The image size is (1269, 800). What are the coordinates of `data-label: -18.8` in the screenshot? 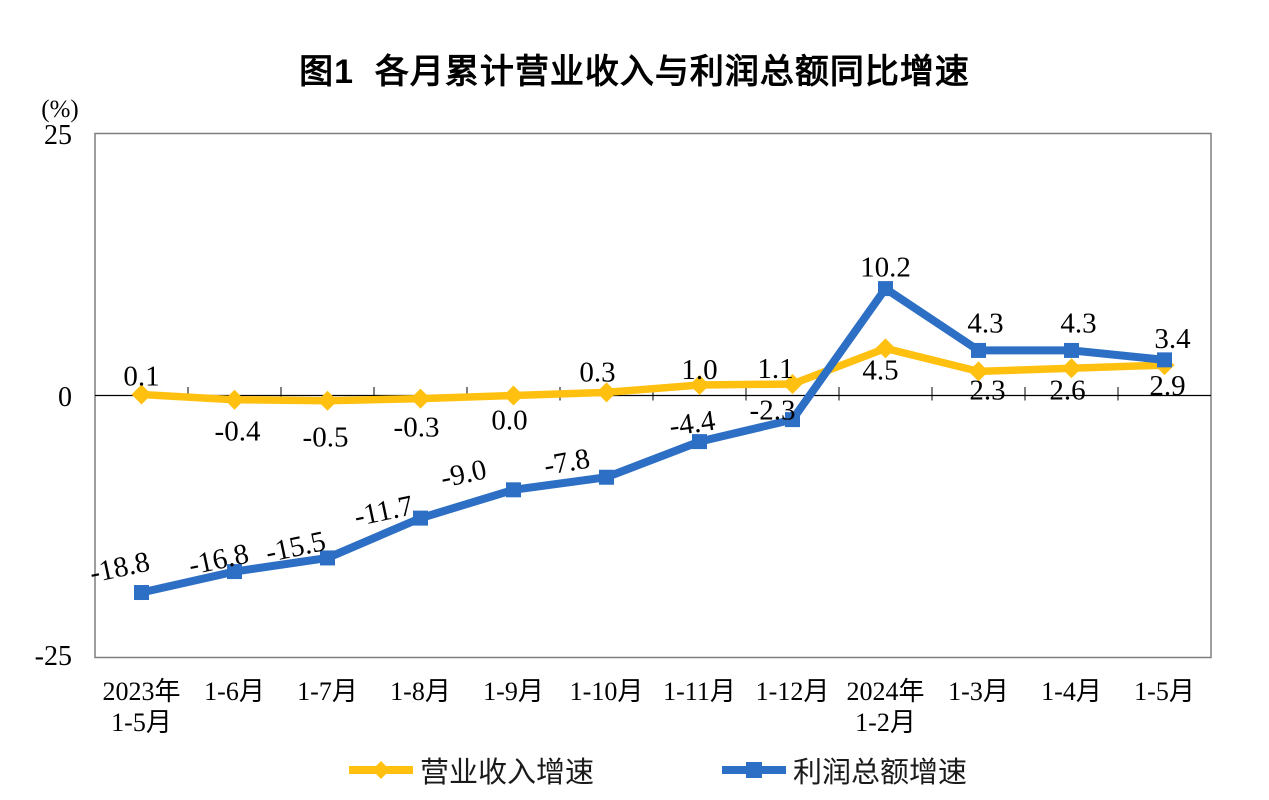 It's located at (120, 568).